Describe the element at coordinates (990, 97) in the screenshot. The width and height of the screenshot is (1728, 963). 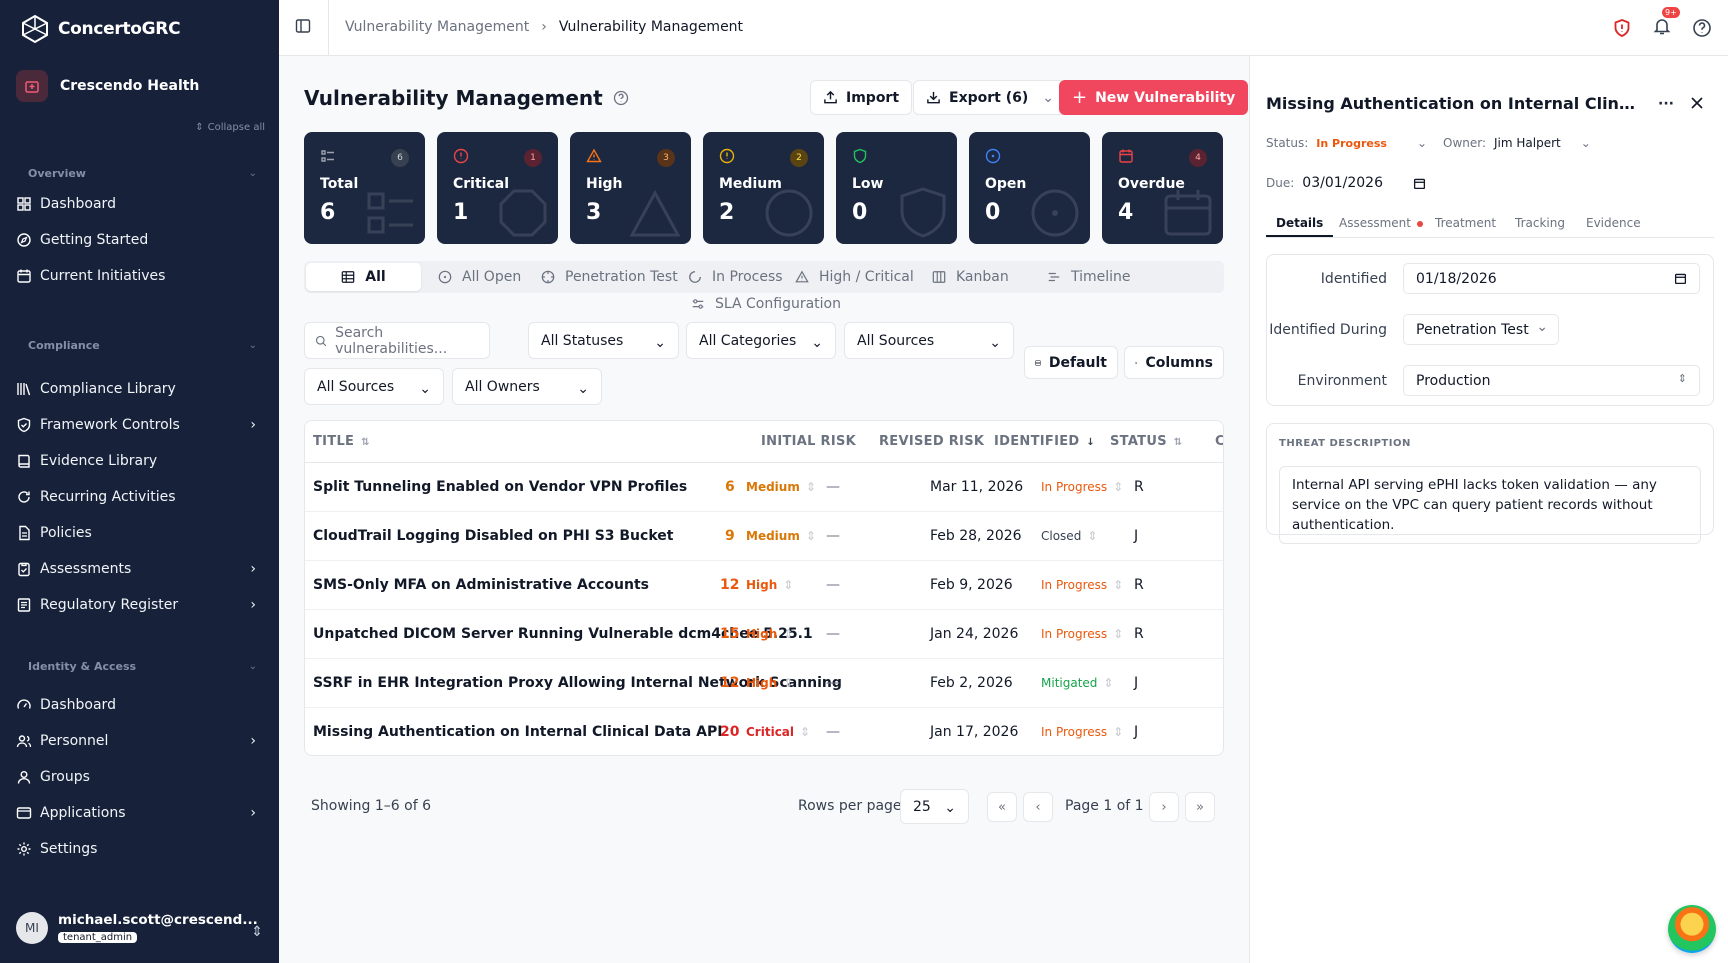
I see `export-button: Export (6) ⌄` at that location.